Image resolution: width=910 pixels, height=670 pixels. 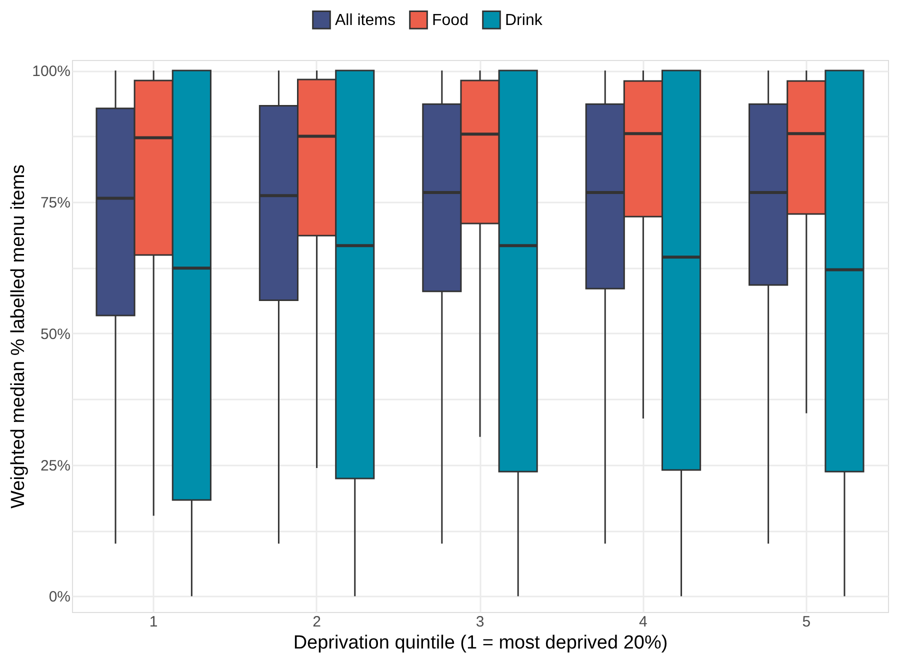 What do you see at coordinates (480, 622) in the screenshot?
I see `x-tick-label: 3` at bounding box center [480, 622].